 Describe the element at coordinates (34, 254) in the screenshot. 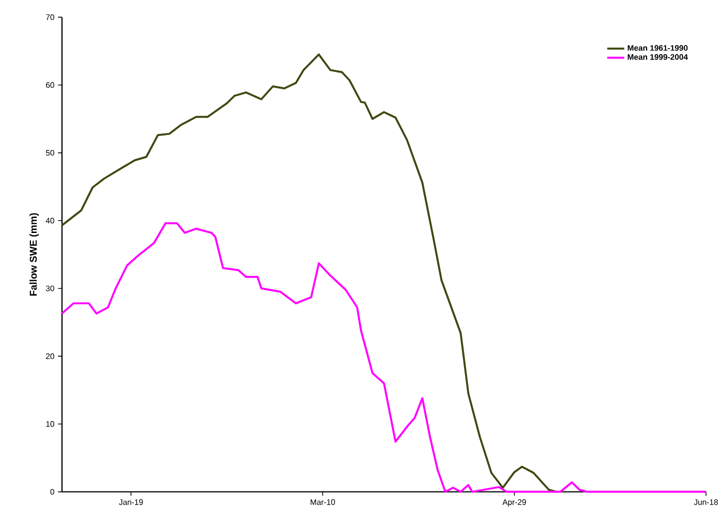

I see `y-axis-title: Fallow SWE (mm)` at that location.